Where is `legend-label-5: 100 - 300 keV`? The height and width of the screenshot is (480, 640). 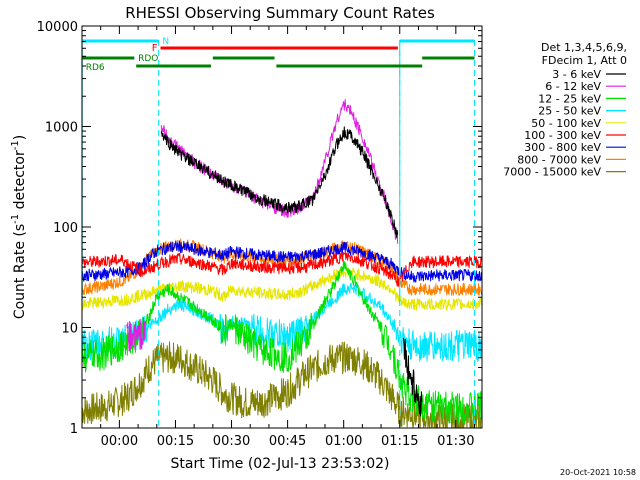
legend-label-5: 100 - 300 keV is located at coordinates (562, 135).